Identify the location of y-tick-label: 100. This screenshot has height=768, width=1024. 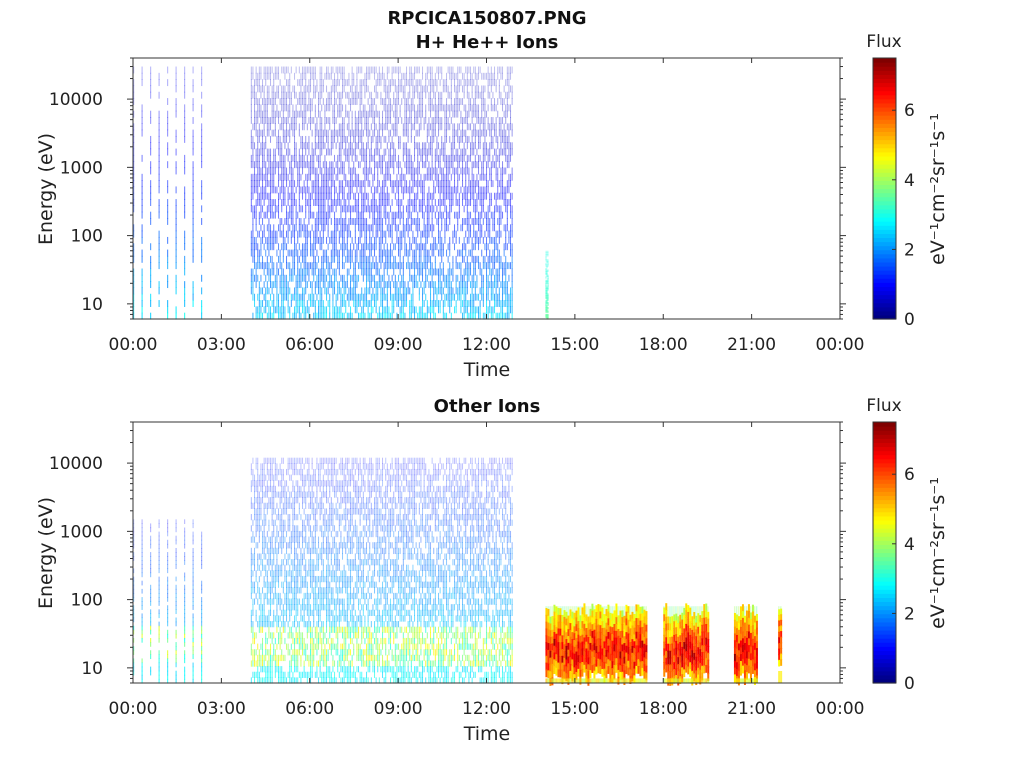
(87, 601).